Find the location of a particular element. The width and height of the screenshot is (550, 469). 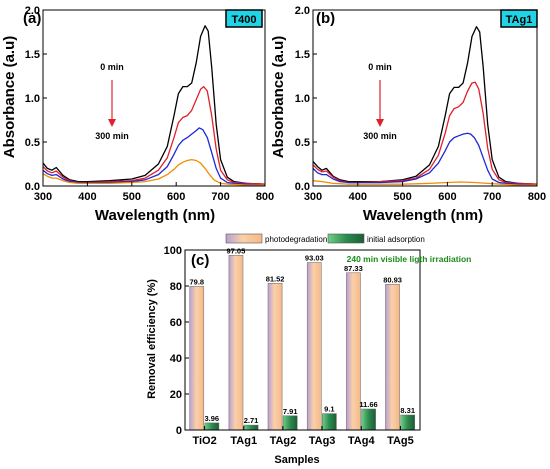

panel-b-series-layer is located at coordinates (425, 106).